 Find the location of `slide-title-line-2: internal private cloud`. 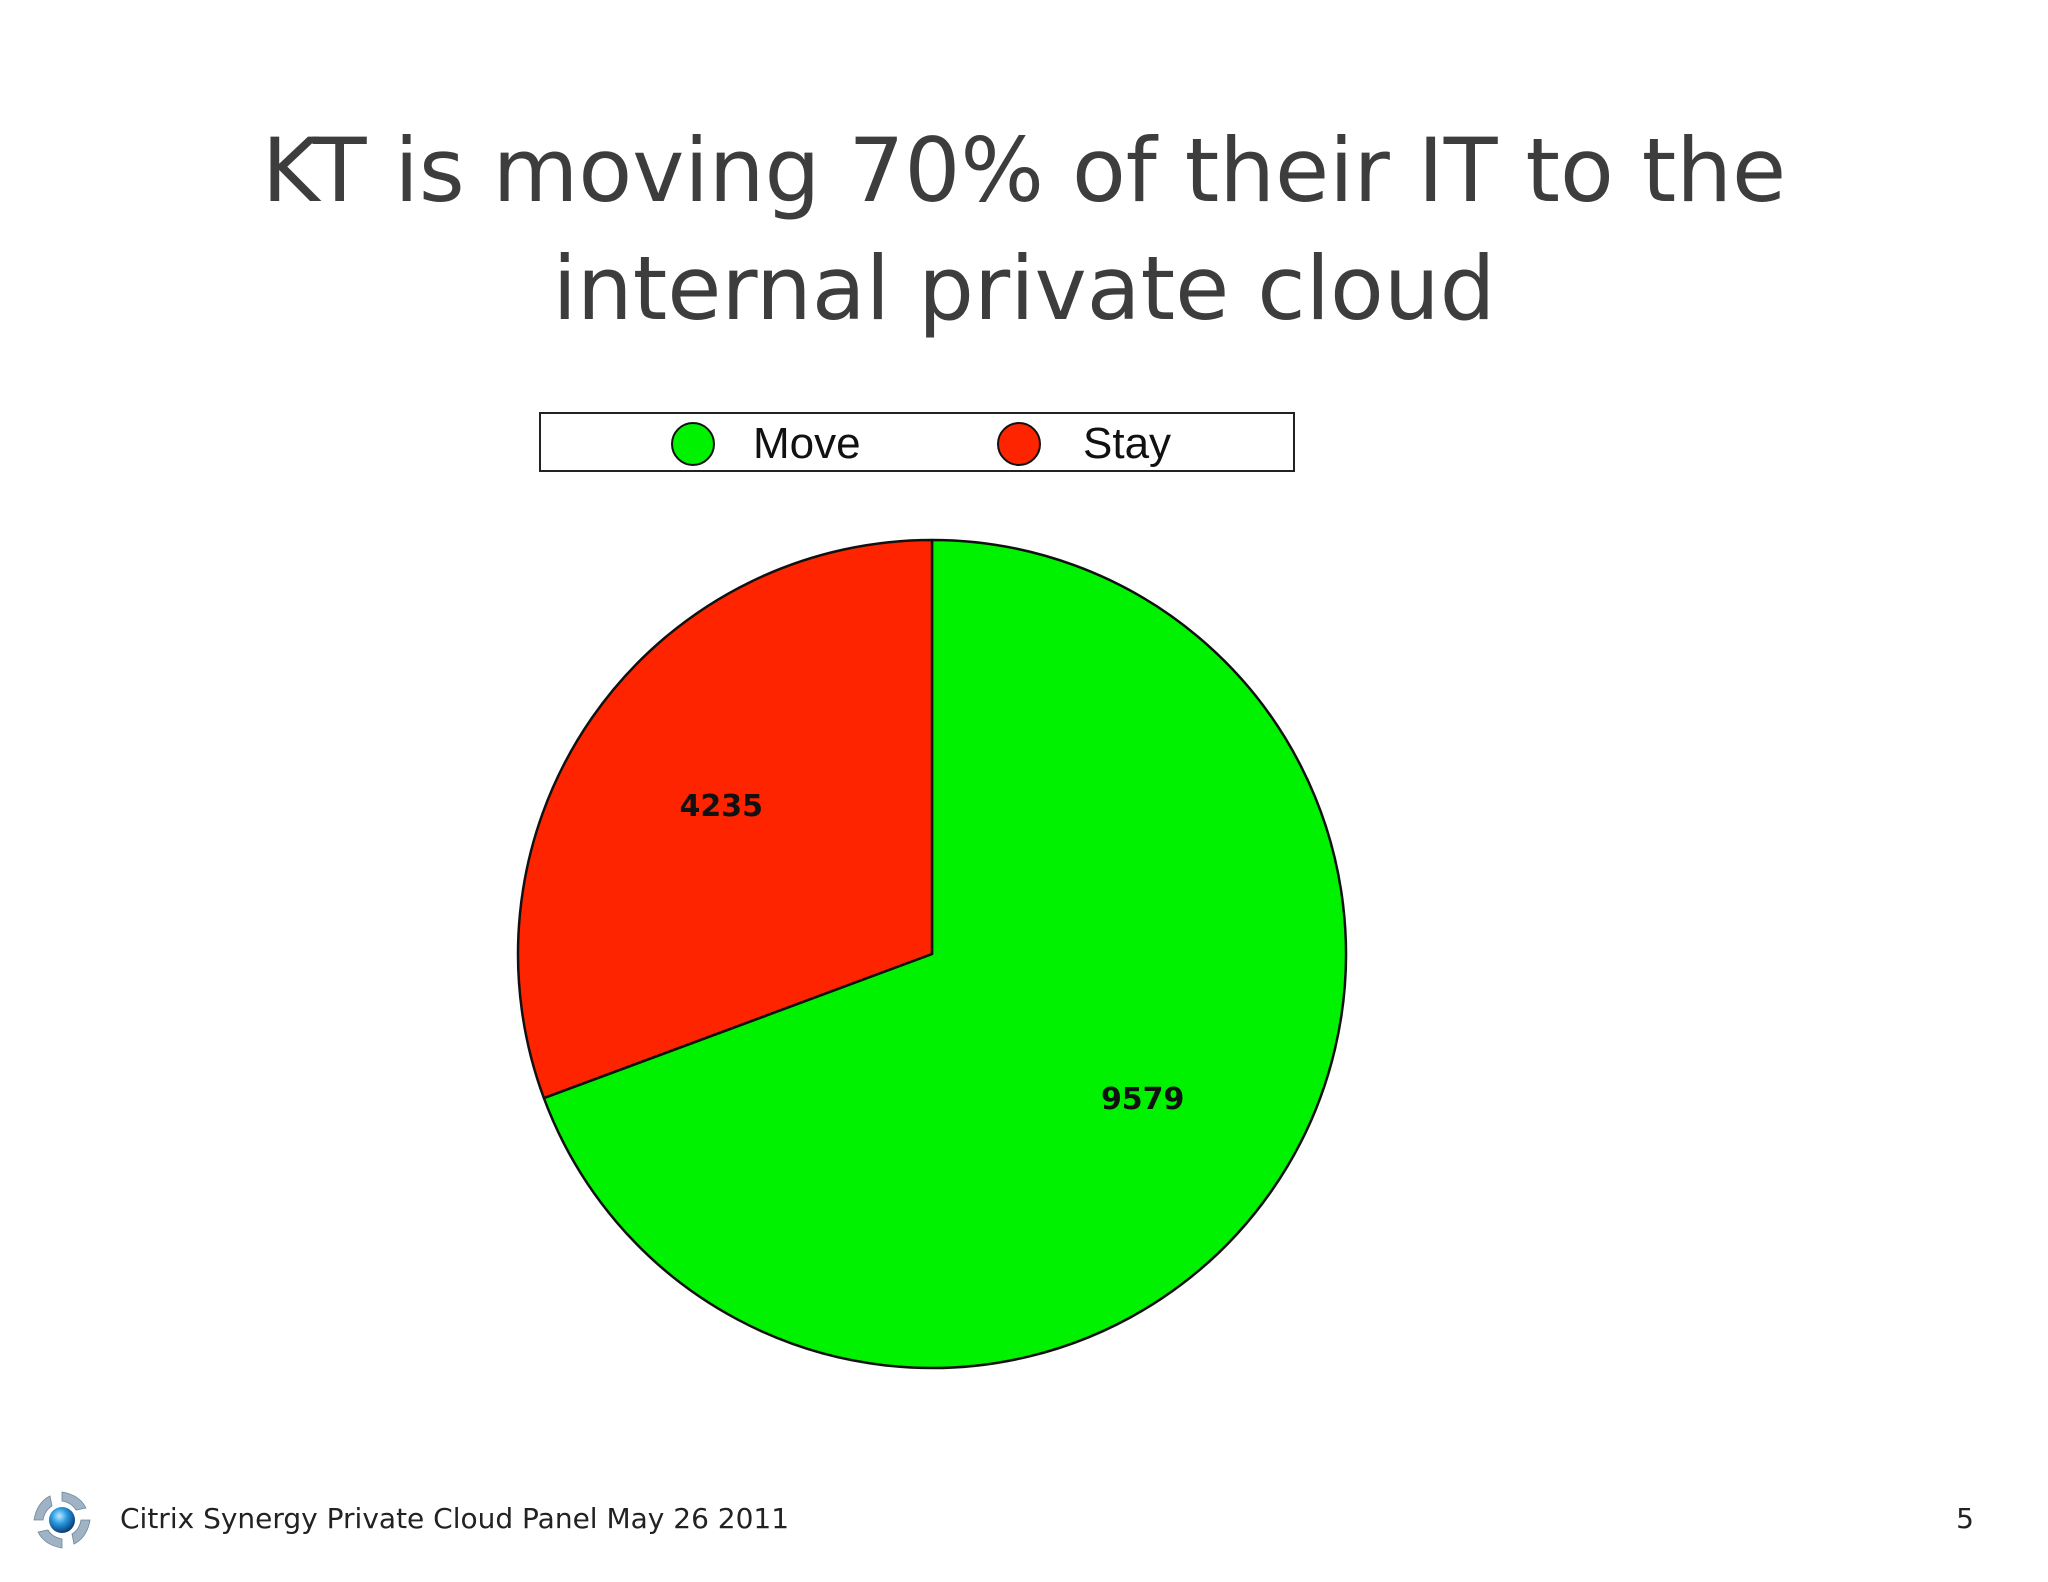

slide-title-line-2: internal private cloud is located at coordinates (1024, 288).